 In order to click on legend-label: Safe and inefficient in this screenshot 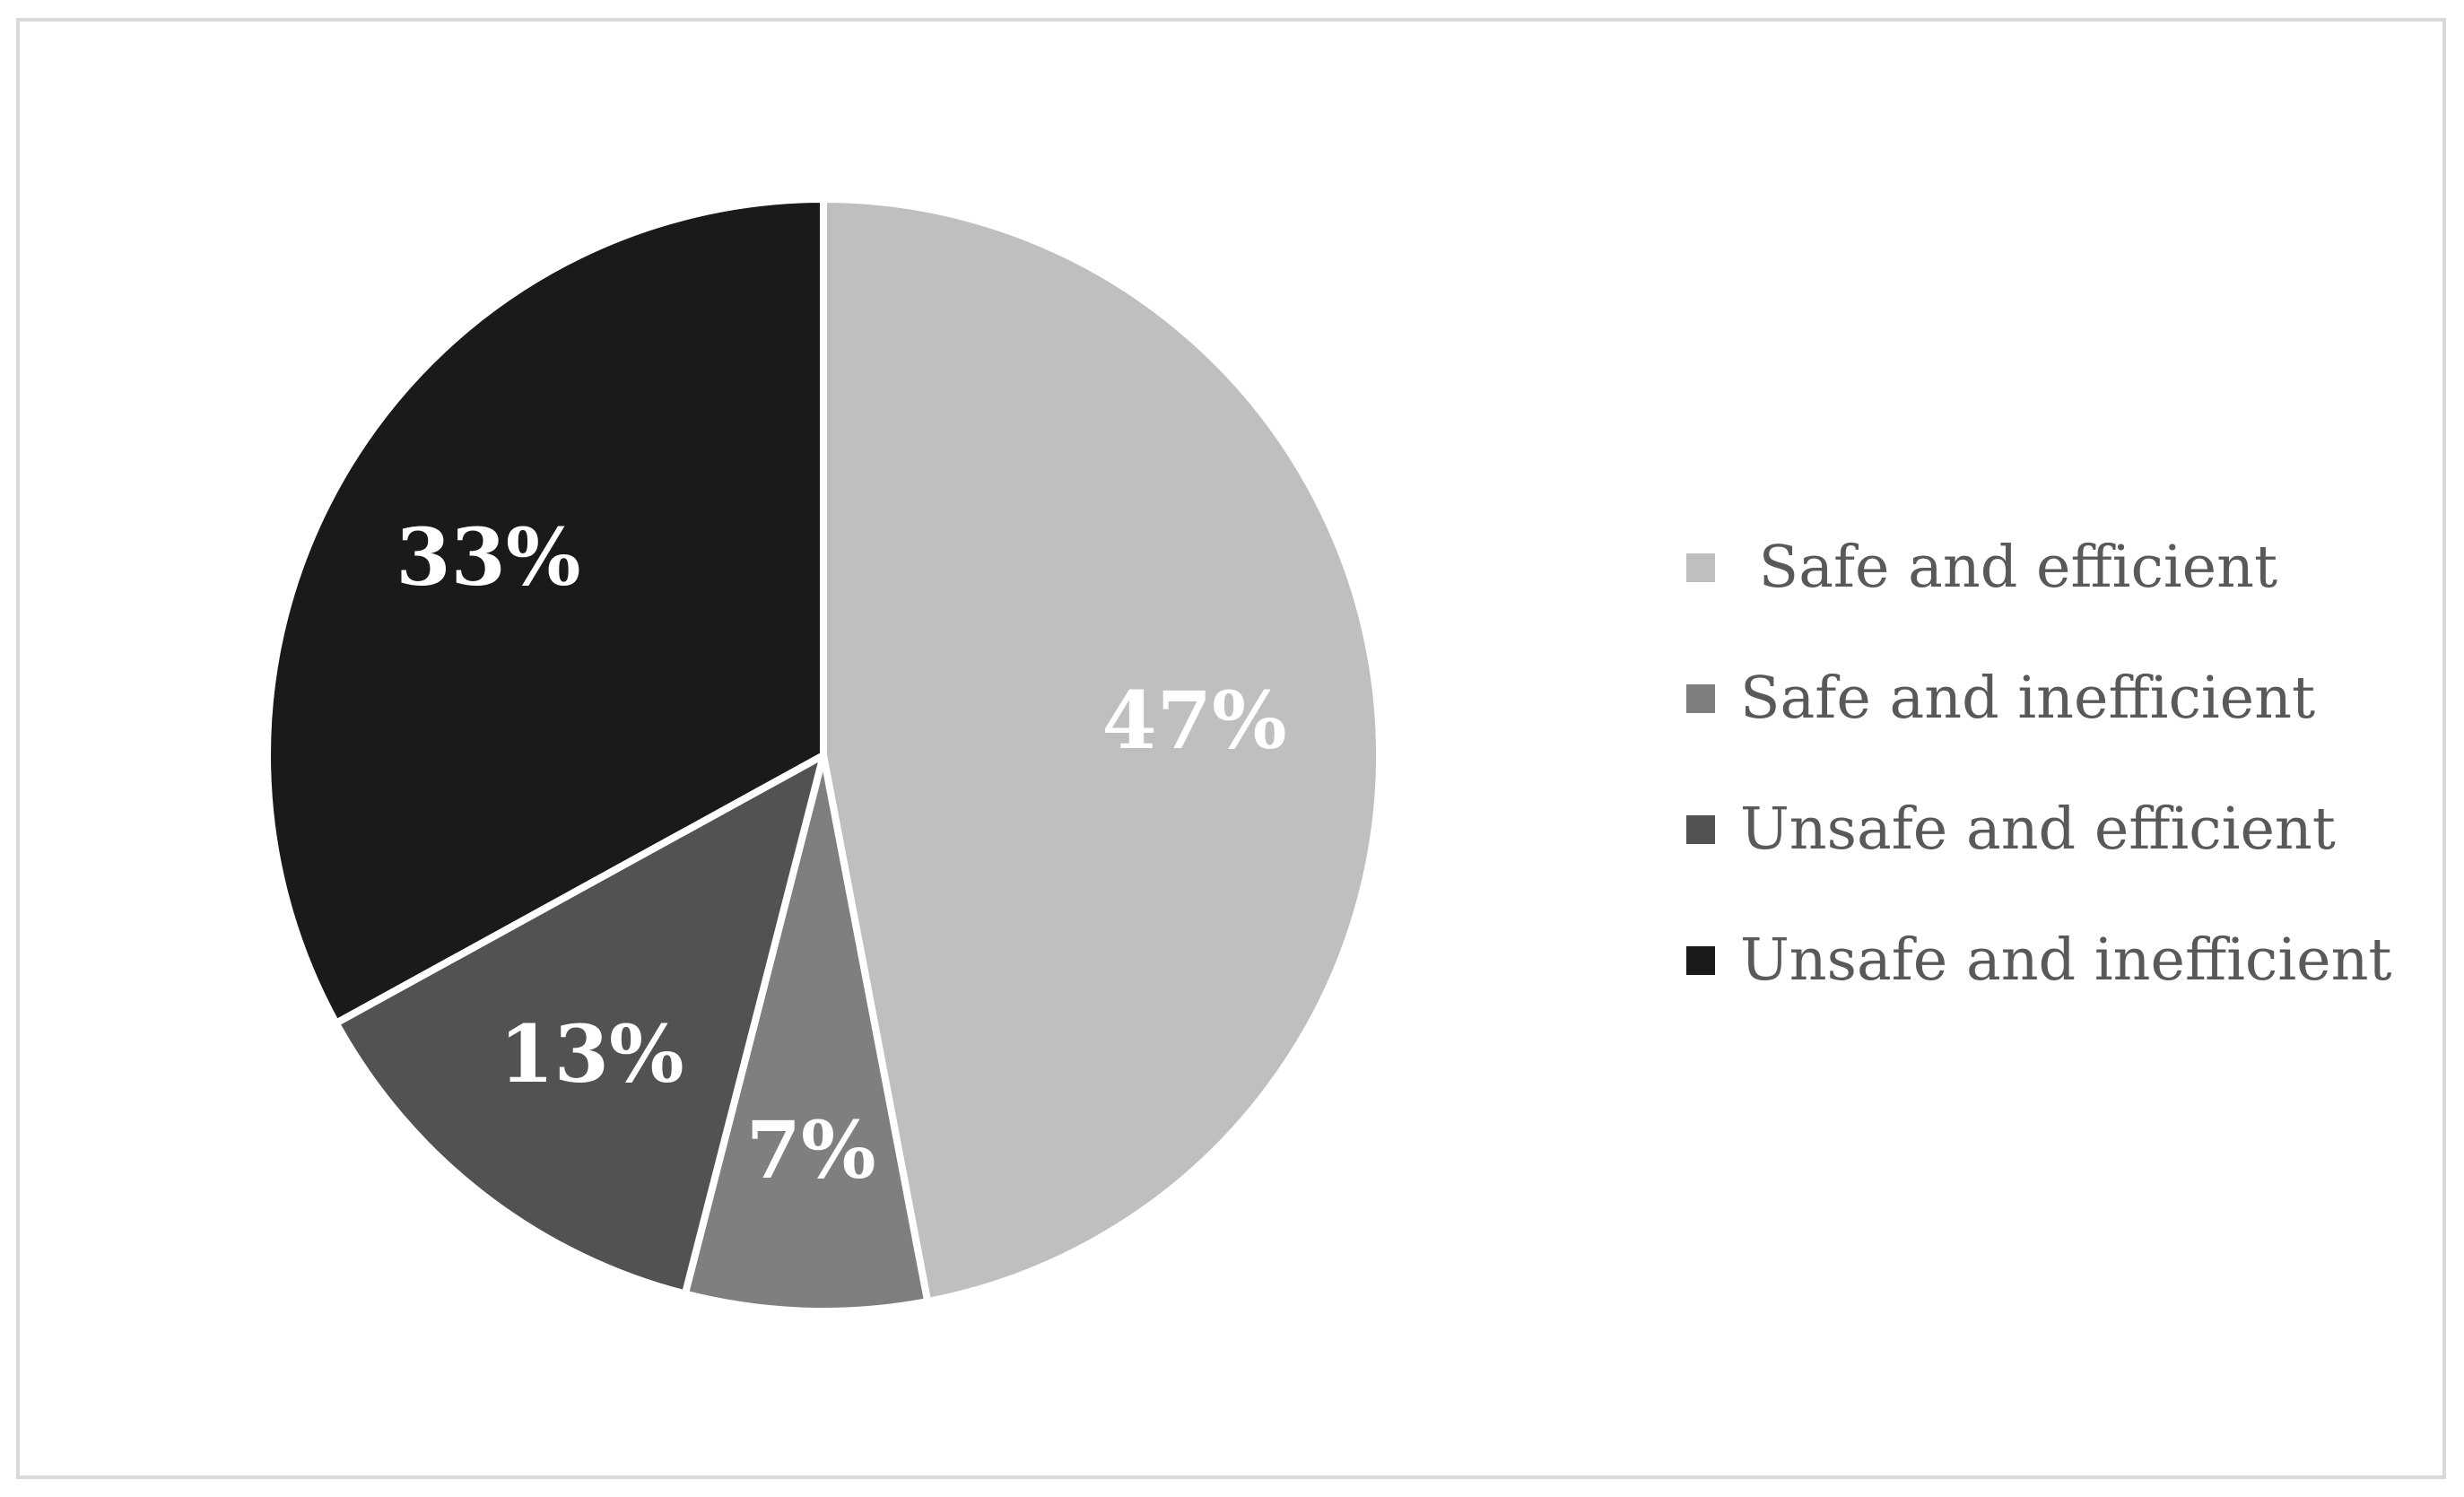, I will do `click(2028, 698)`.